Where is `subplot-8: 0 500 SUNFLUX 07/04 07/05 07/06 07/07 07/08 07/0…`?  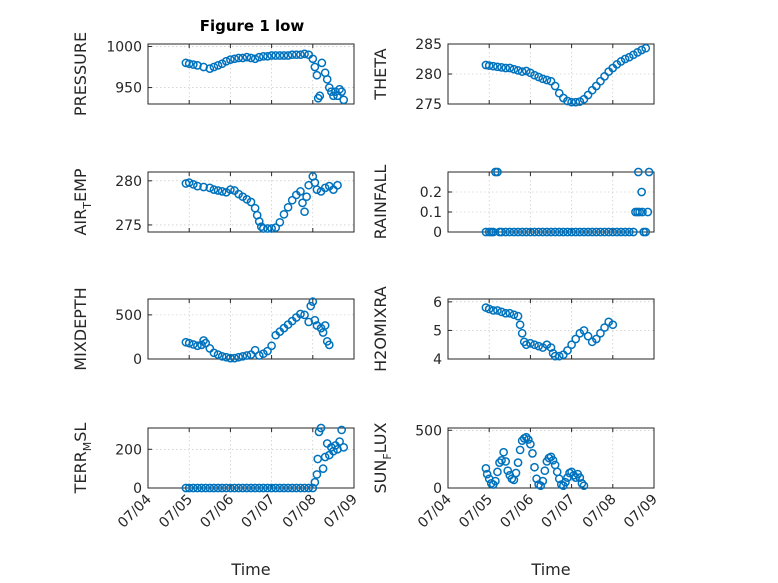
subplot-8: 0 500 SUNFLUX 07/04 07/05 07/06 07/07 07/08 07/0… is located at coordinates (516, 500).